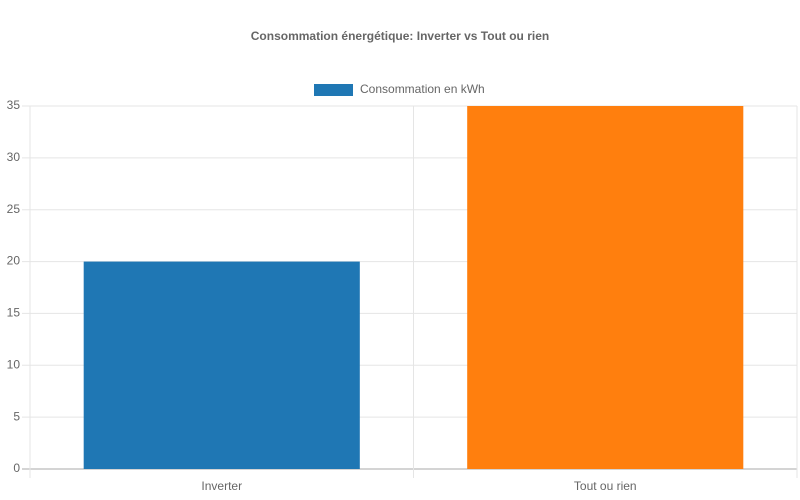 Image resolution: width=800 pixels, height=500 pixels. I want to click on y-tick-label: 5, so click(16, 416).